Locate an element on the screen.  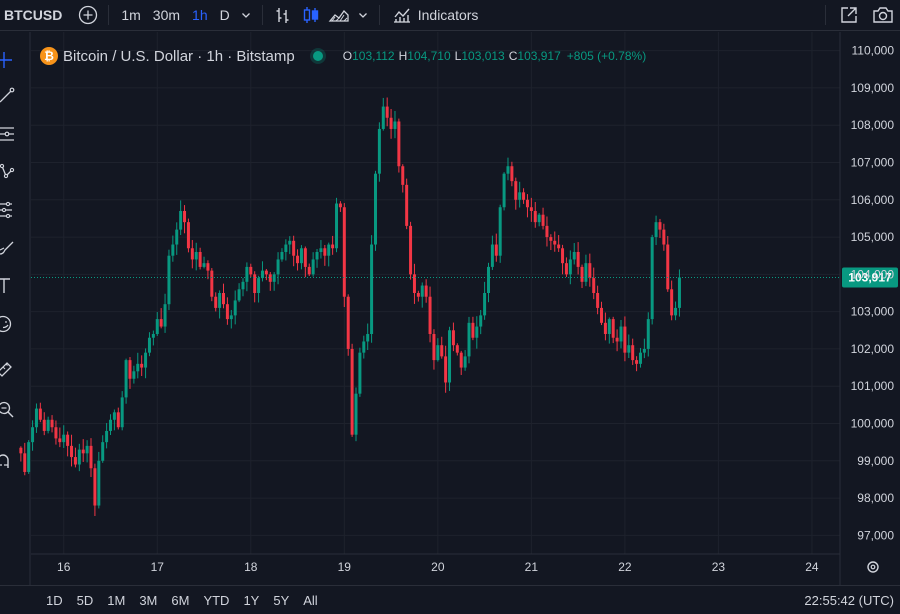
text-tool-button is located at coordinates (8, 286).